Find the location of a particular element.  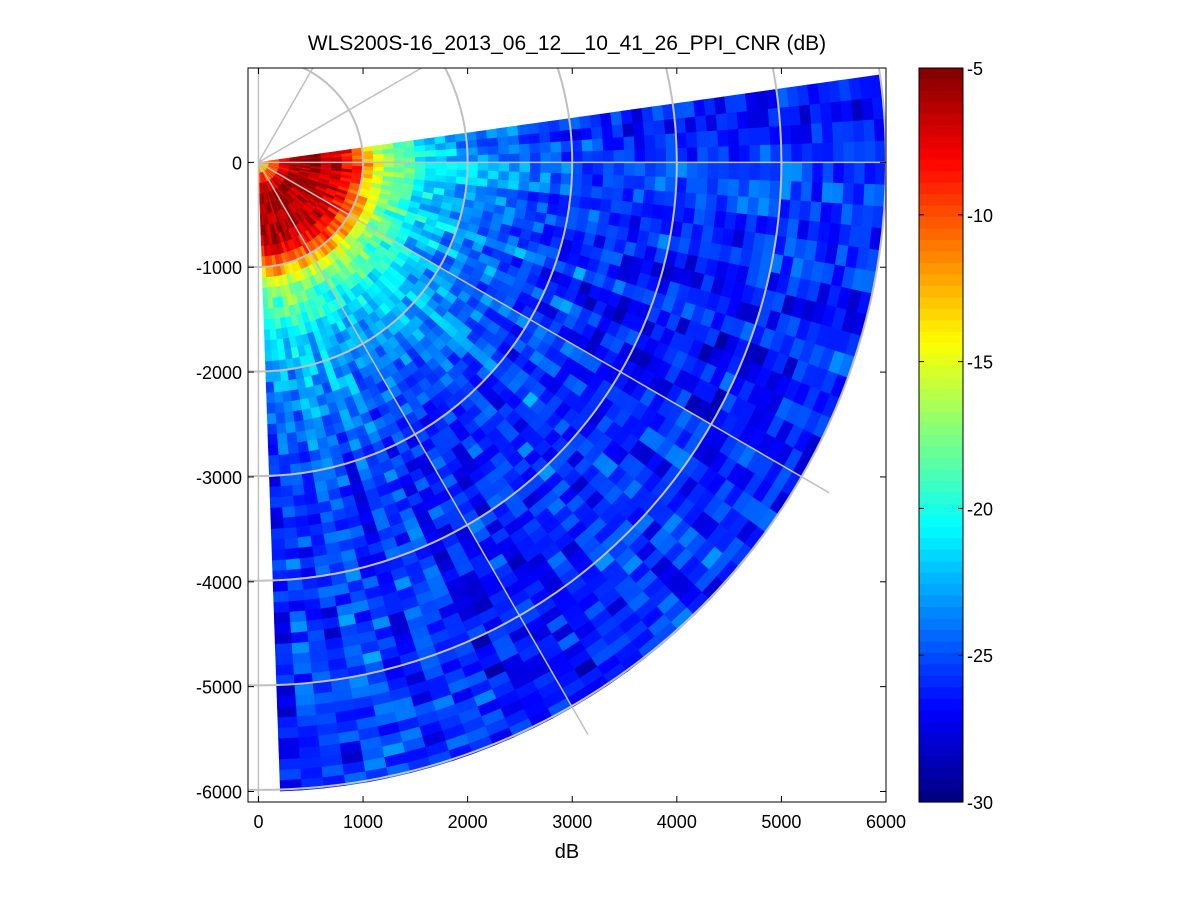

colorbar-ticks: -5 -10 -15 -20 -25 -30 is located at coordinates (956, 436).